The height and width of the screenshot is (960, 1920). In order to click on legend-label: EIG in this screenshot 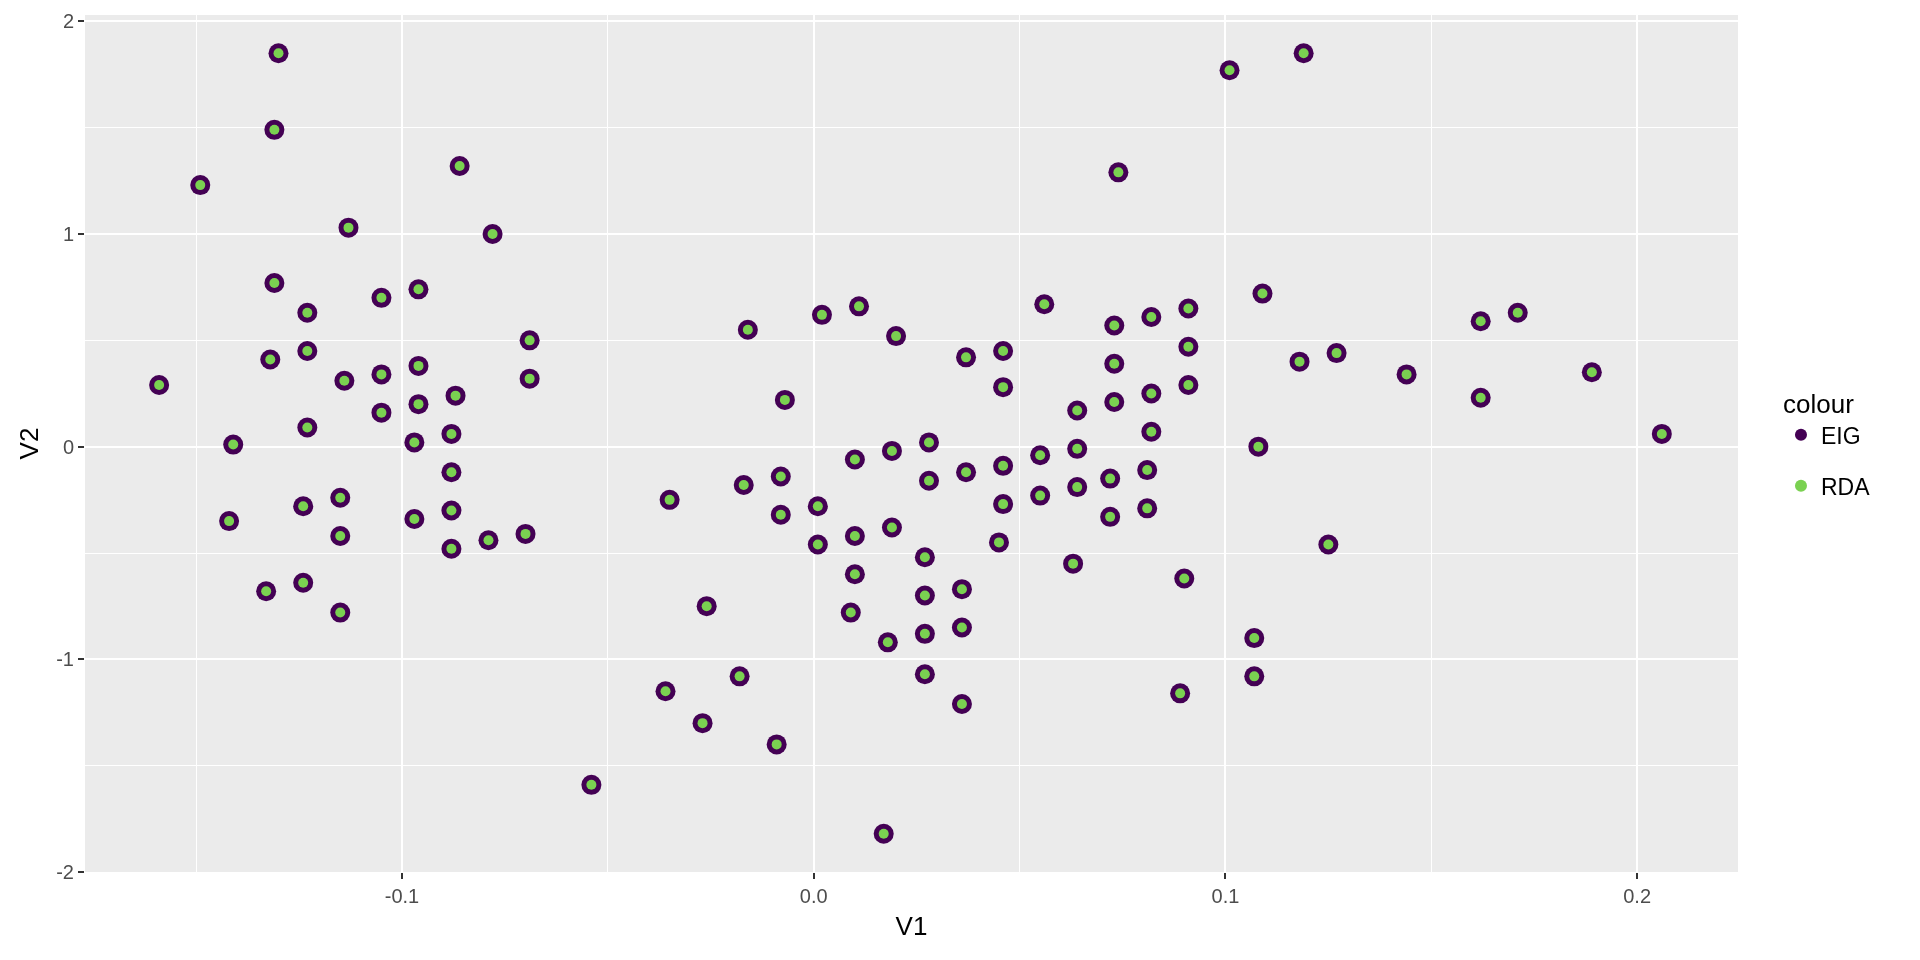, I will do `click(1840, 435)`.